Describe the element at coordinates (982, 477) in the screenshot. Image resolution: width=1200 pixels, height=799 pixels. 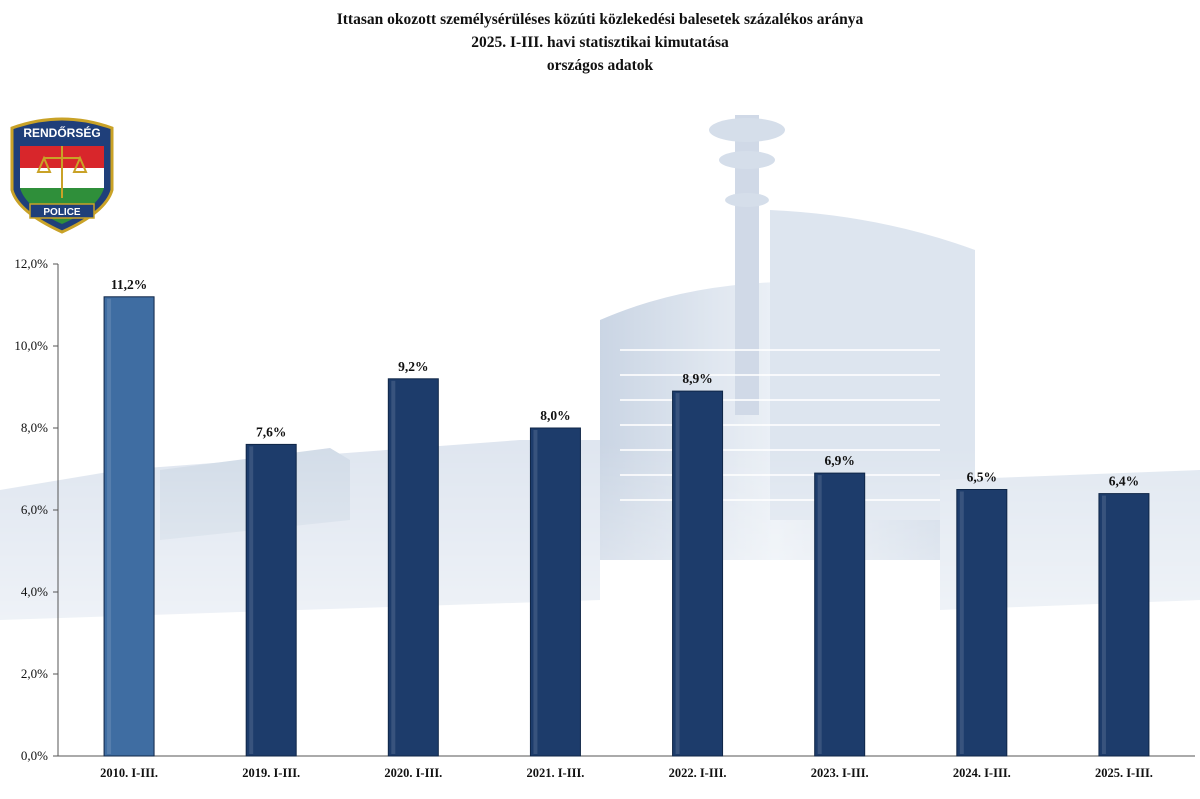
I see `data-label: 6,5%` at that location.